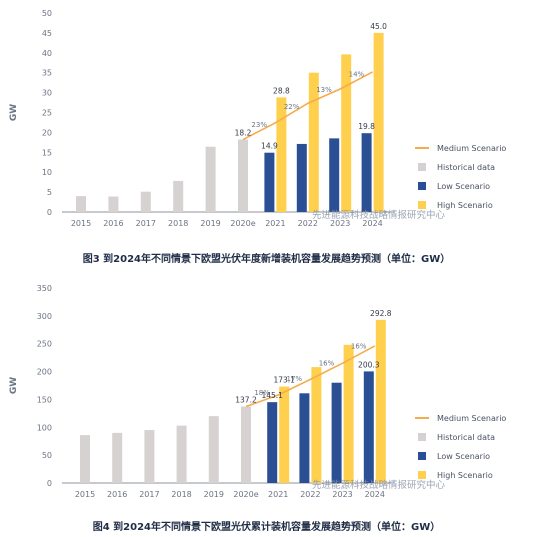 The width and height of the screenshot is (533, 537). I want to click on legend-swatch-high, so click(422, 205).